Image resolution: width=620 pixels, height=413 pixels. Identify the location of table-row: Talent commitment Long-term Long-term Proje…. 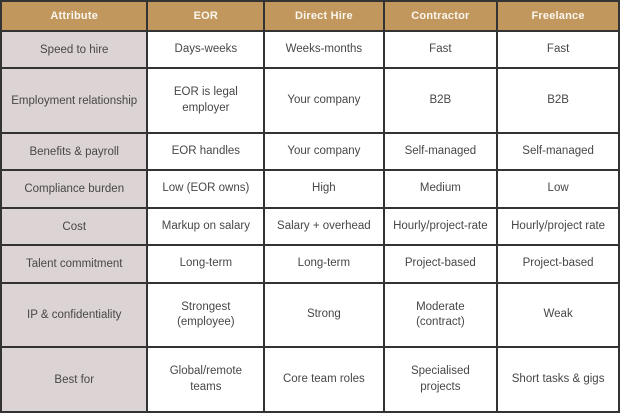
(310, 264).